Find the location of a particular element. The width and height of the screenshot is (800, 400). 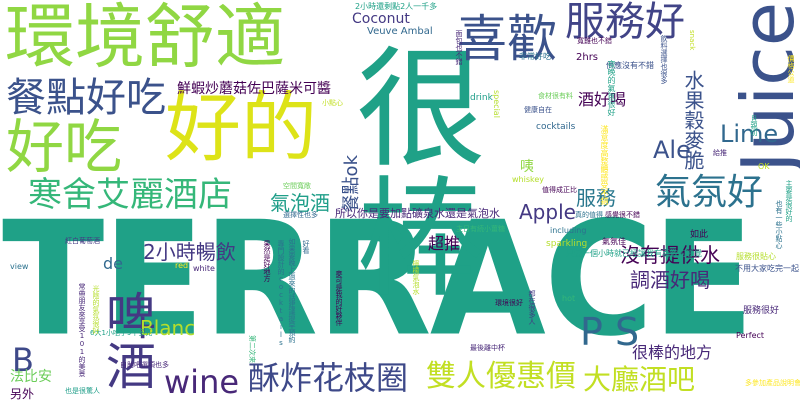

word-ruci: 如此 is located at coordinates (699, 235).